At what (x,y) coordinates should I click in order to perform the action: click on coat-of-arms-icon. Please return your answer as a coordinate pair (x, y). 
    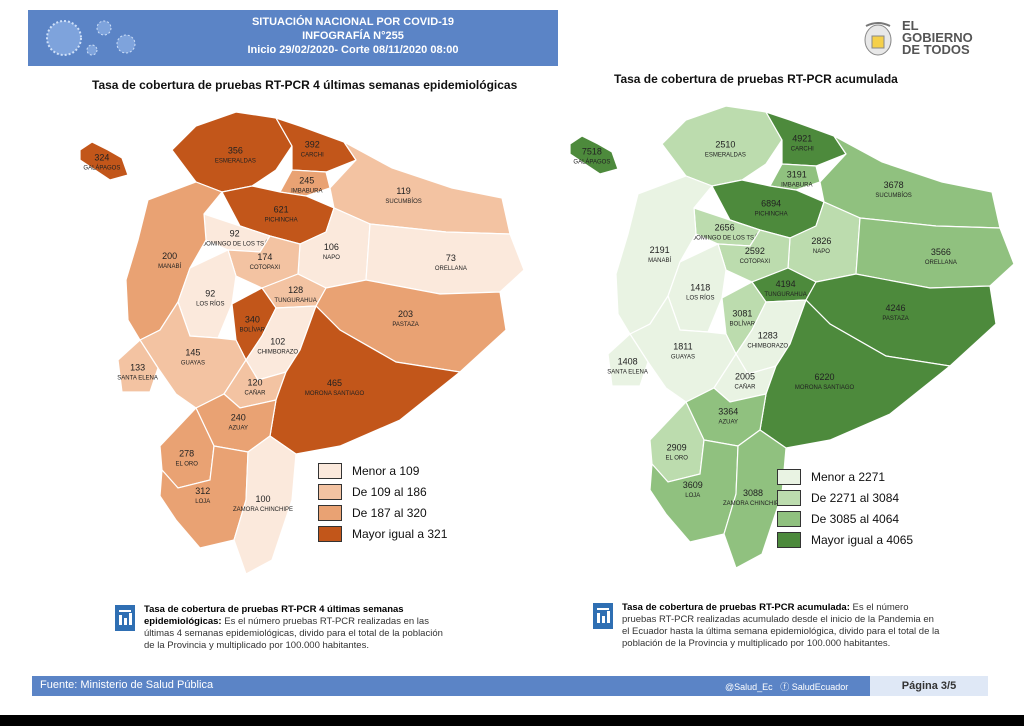
    Looking at the image, I should click on (878, 39).